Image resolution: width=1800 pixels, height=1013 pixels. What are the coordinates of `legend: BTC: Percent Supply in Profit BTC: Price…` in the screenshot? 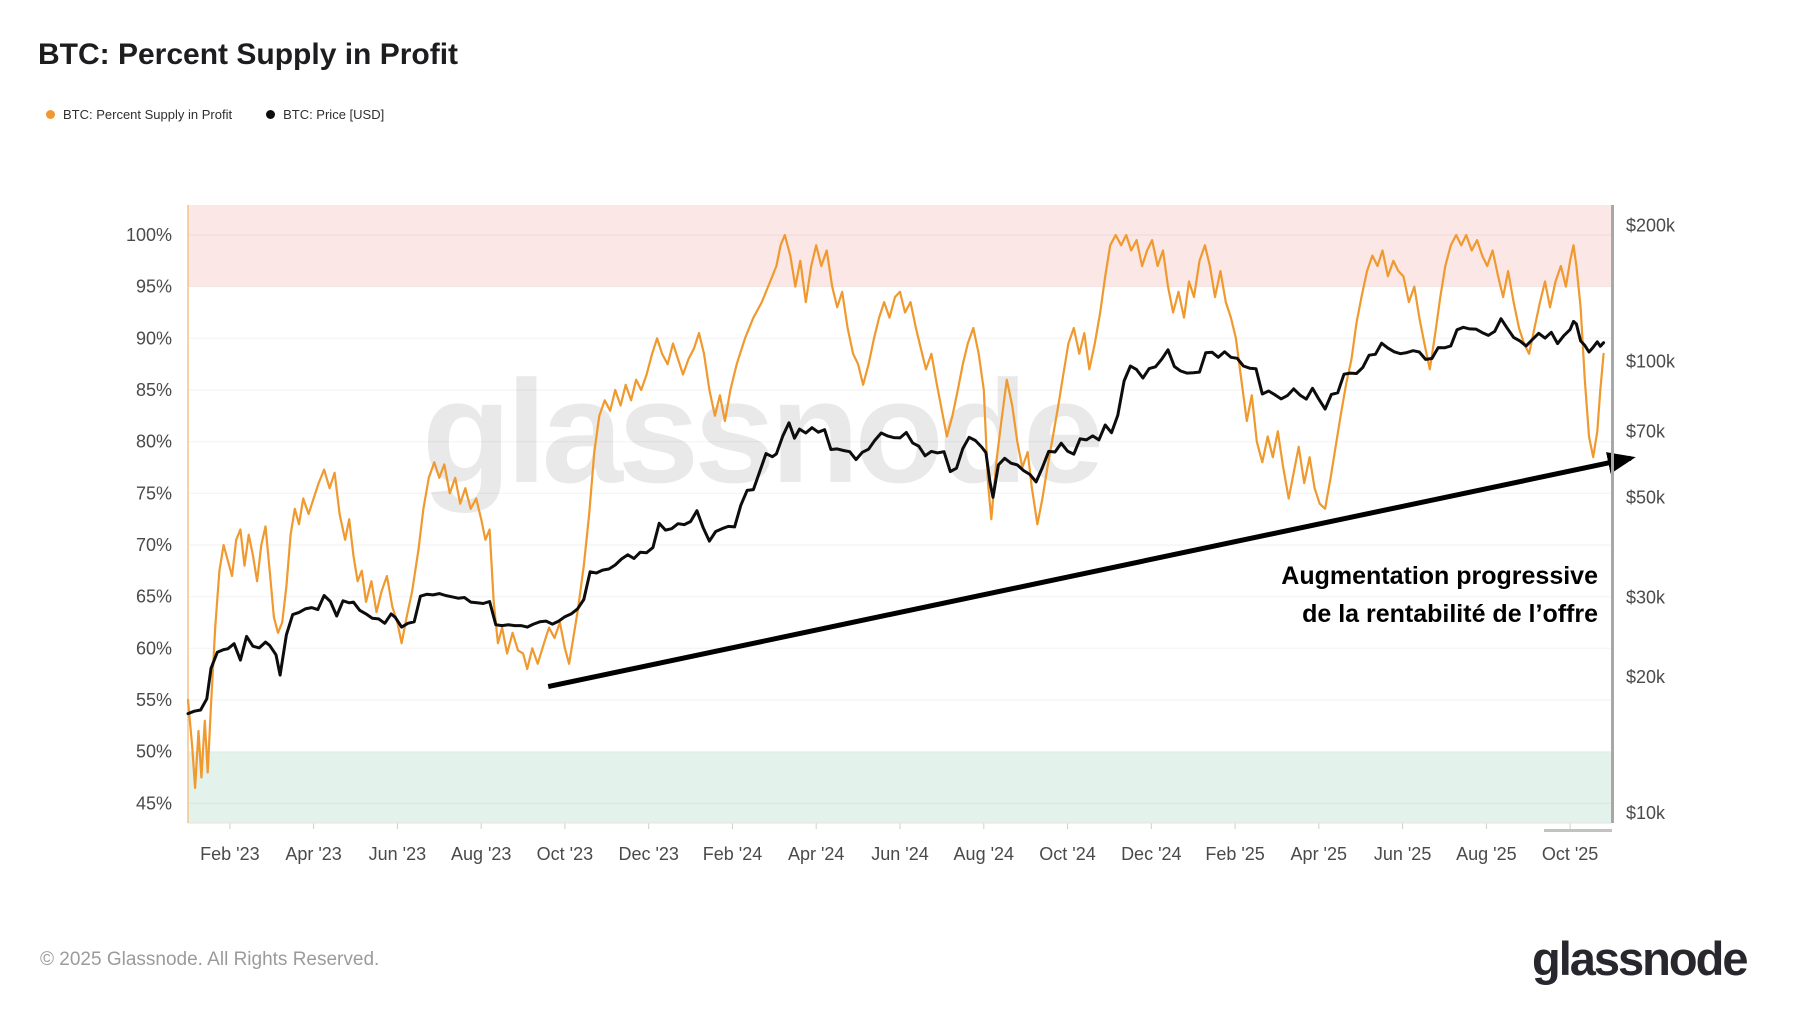 It's located at (215, 114).